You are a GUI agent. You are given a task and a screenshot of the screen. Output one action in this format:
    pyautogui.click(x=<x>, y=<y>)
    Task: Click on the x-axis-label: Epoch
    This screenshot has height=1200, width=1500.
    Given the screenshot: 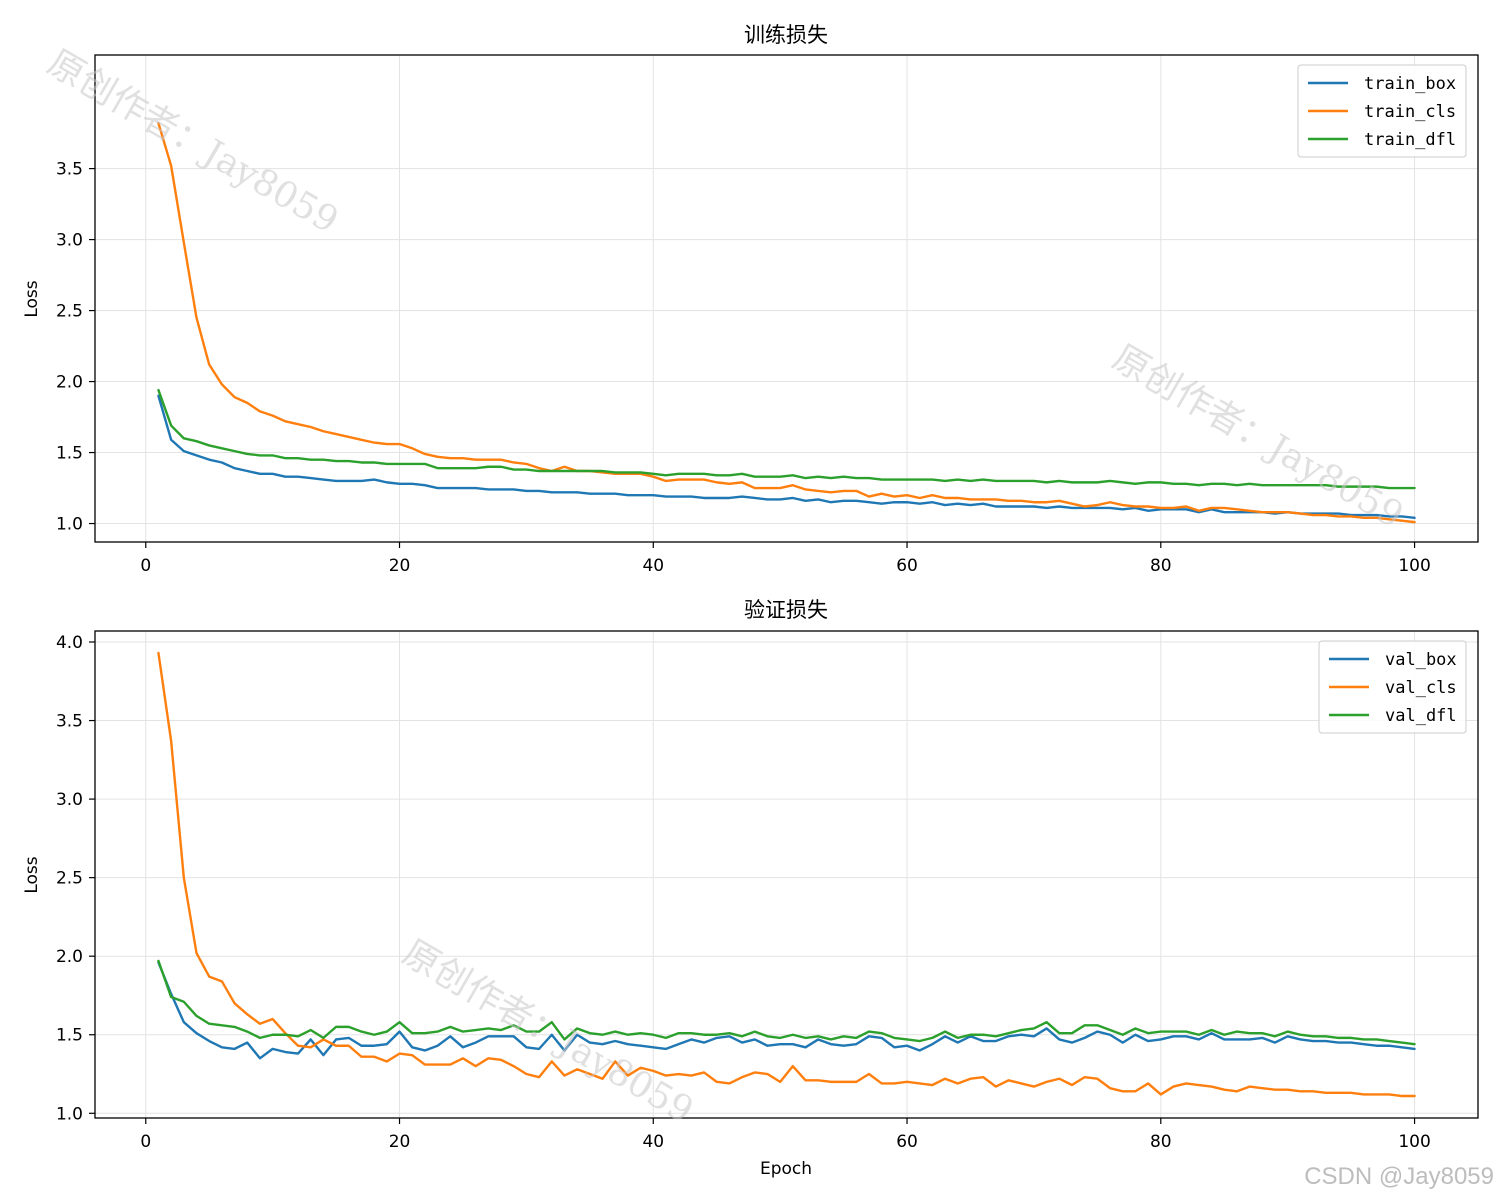 What is the action you would take?
    pyautogui.click(x=786, y=1169)
    